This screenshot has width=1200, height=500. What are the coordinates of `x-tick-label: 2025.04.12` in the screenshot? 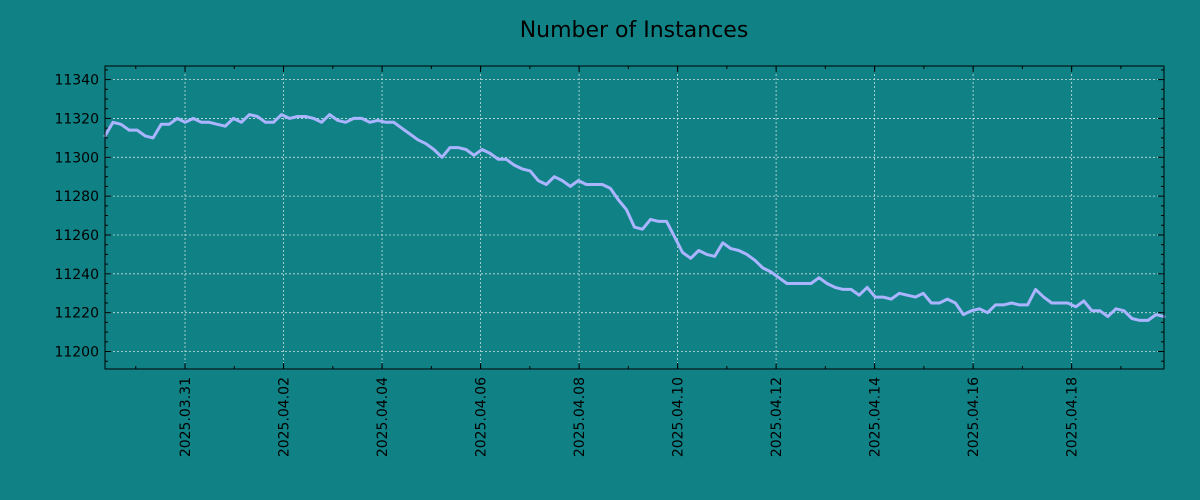 It's located at (777, 417).